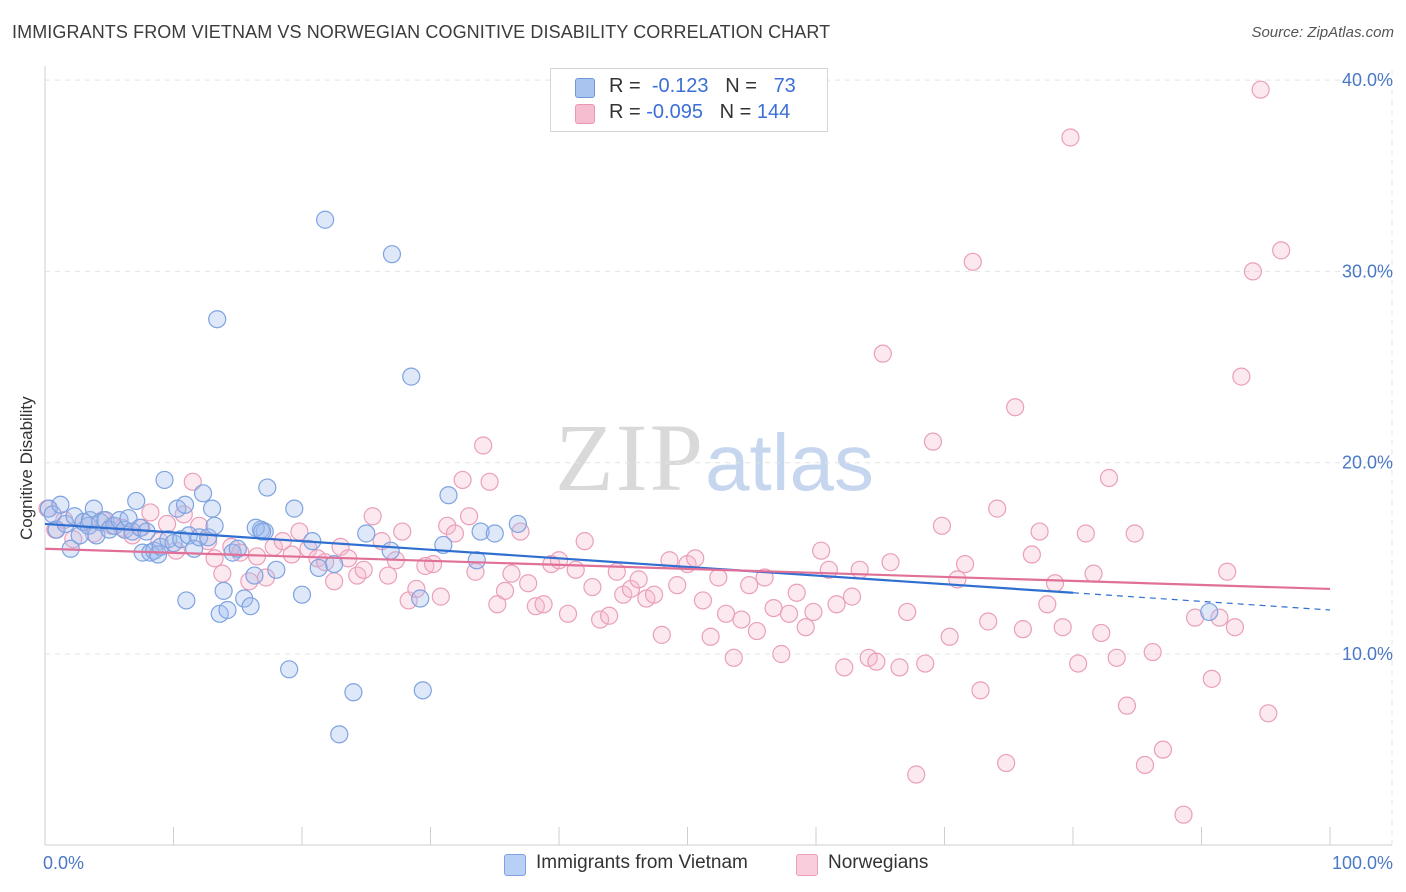  I want to click on y-tick-label: 10.0%, so click(1367, 654).